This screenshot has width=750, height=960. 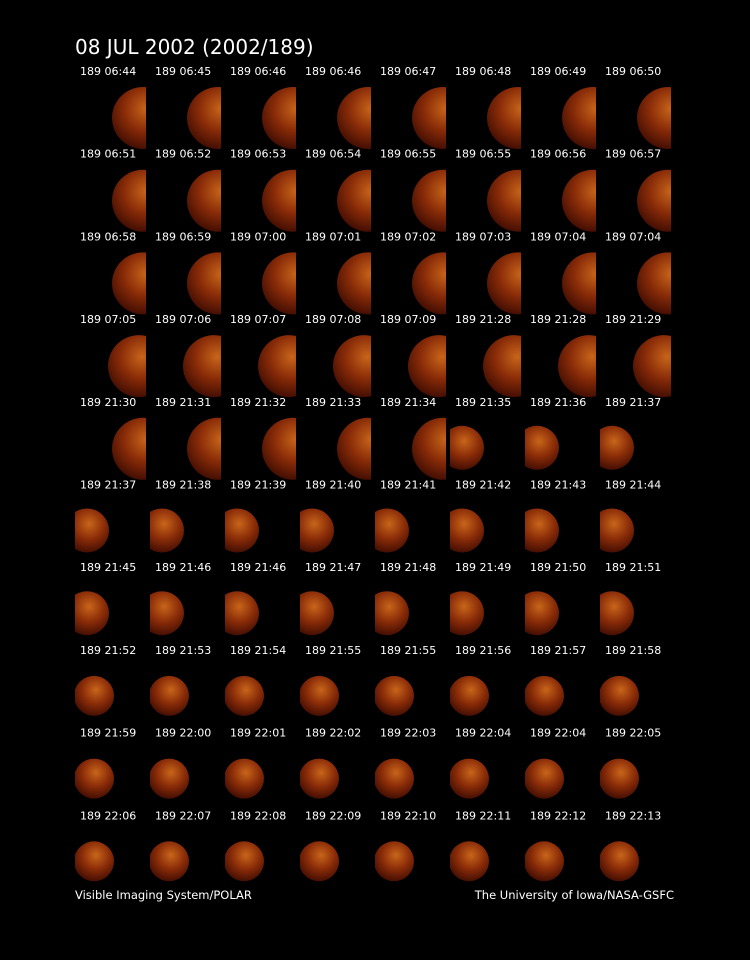 I want to click on frame-label: 189 21:43, so click(x=558, y=485).